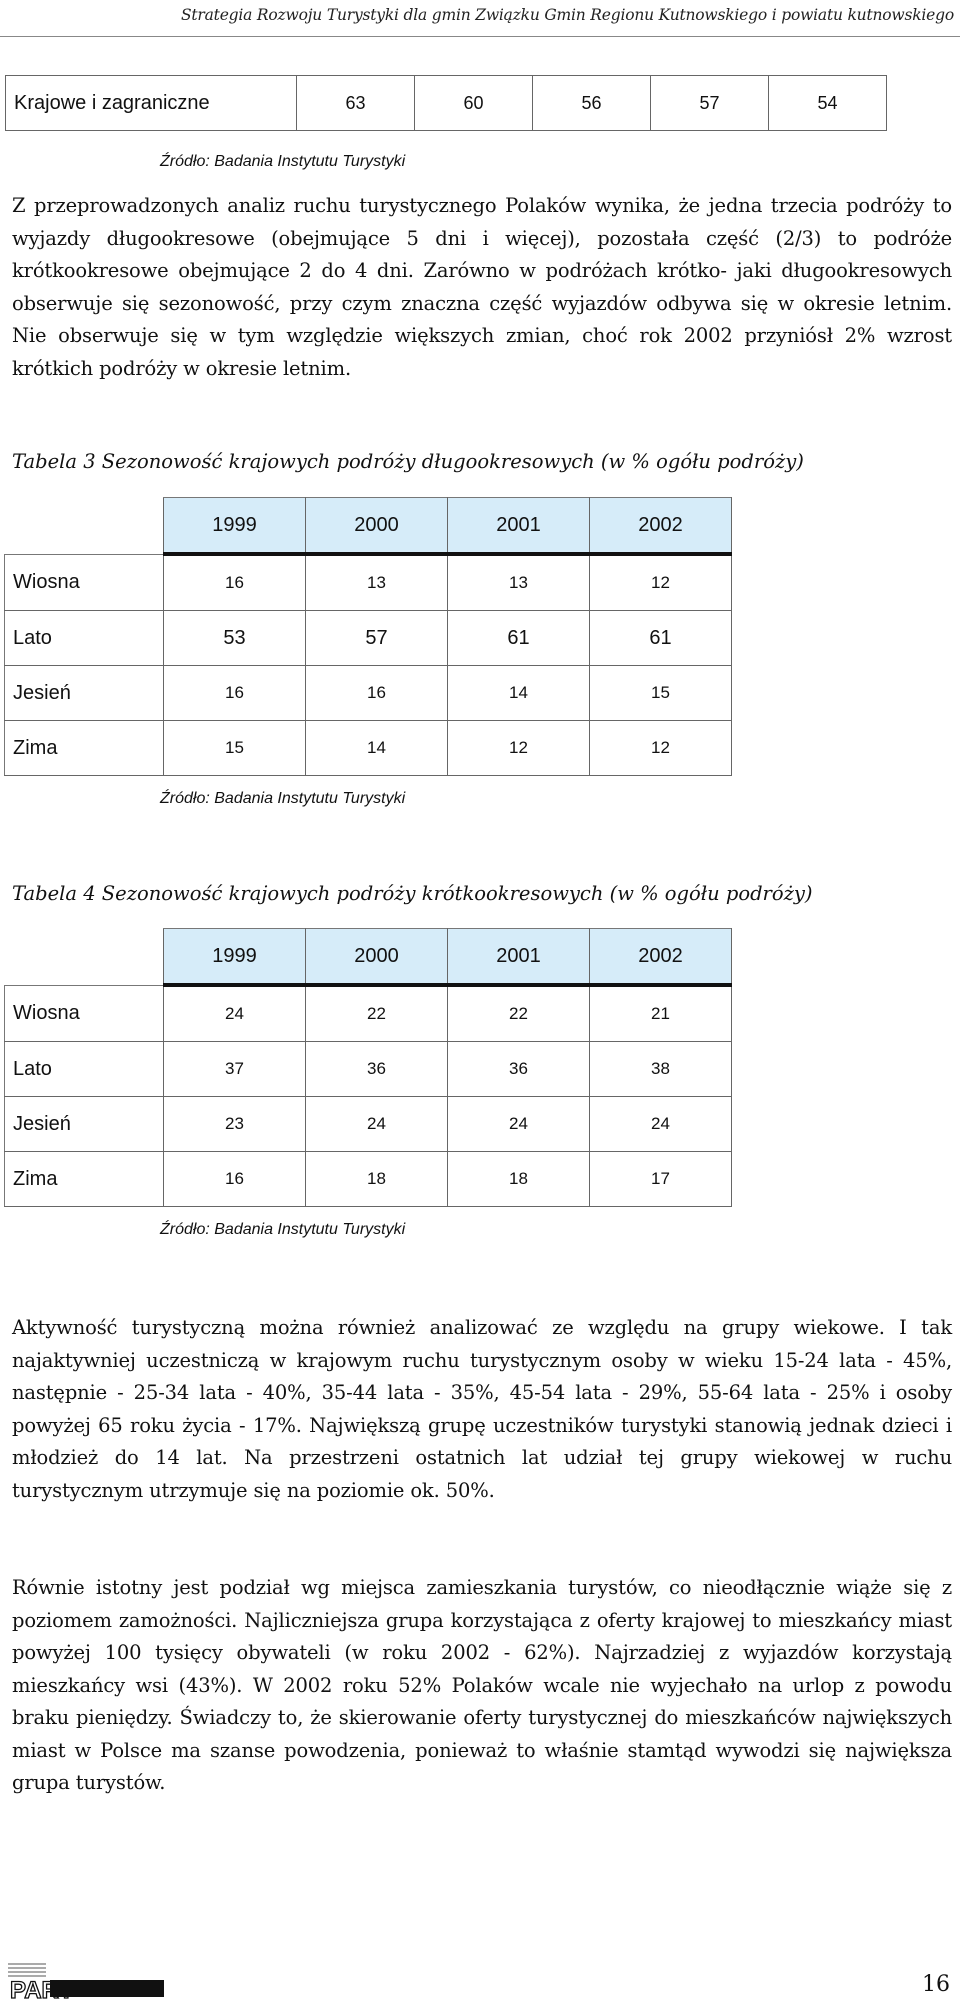  Describe the element at coordinates (936, 1984) in the screenshot. I see `page-number: 16` at that location.